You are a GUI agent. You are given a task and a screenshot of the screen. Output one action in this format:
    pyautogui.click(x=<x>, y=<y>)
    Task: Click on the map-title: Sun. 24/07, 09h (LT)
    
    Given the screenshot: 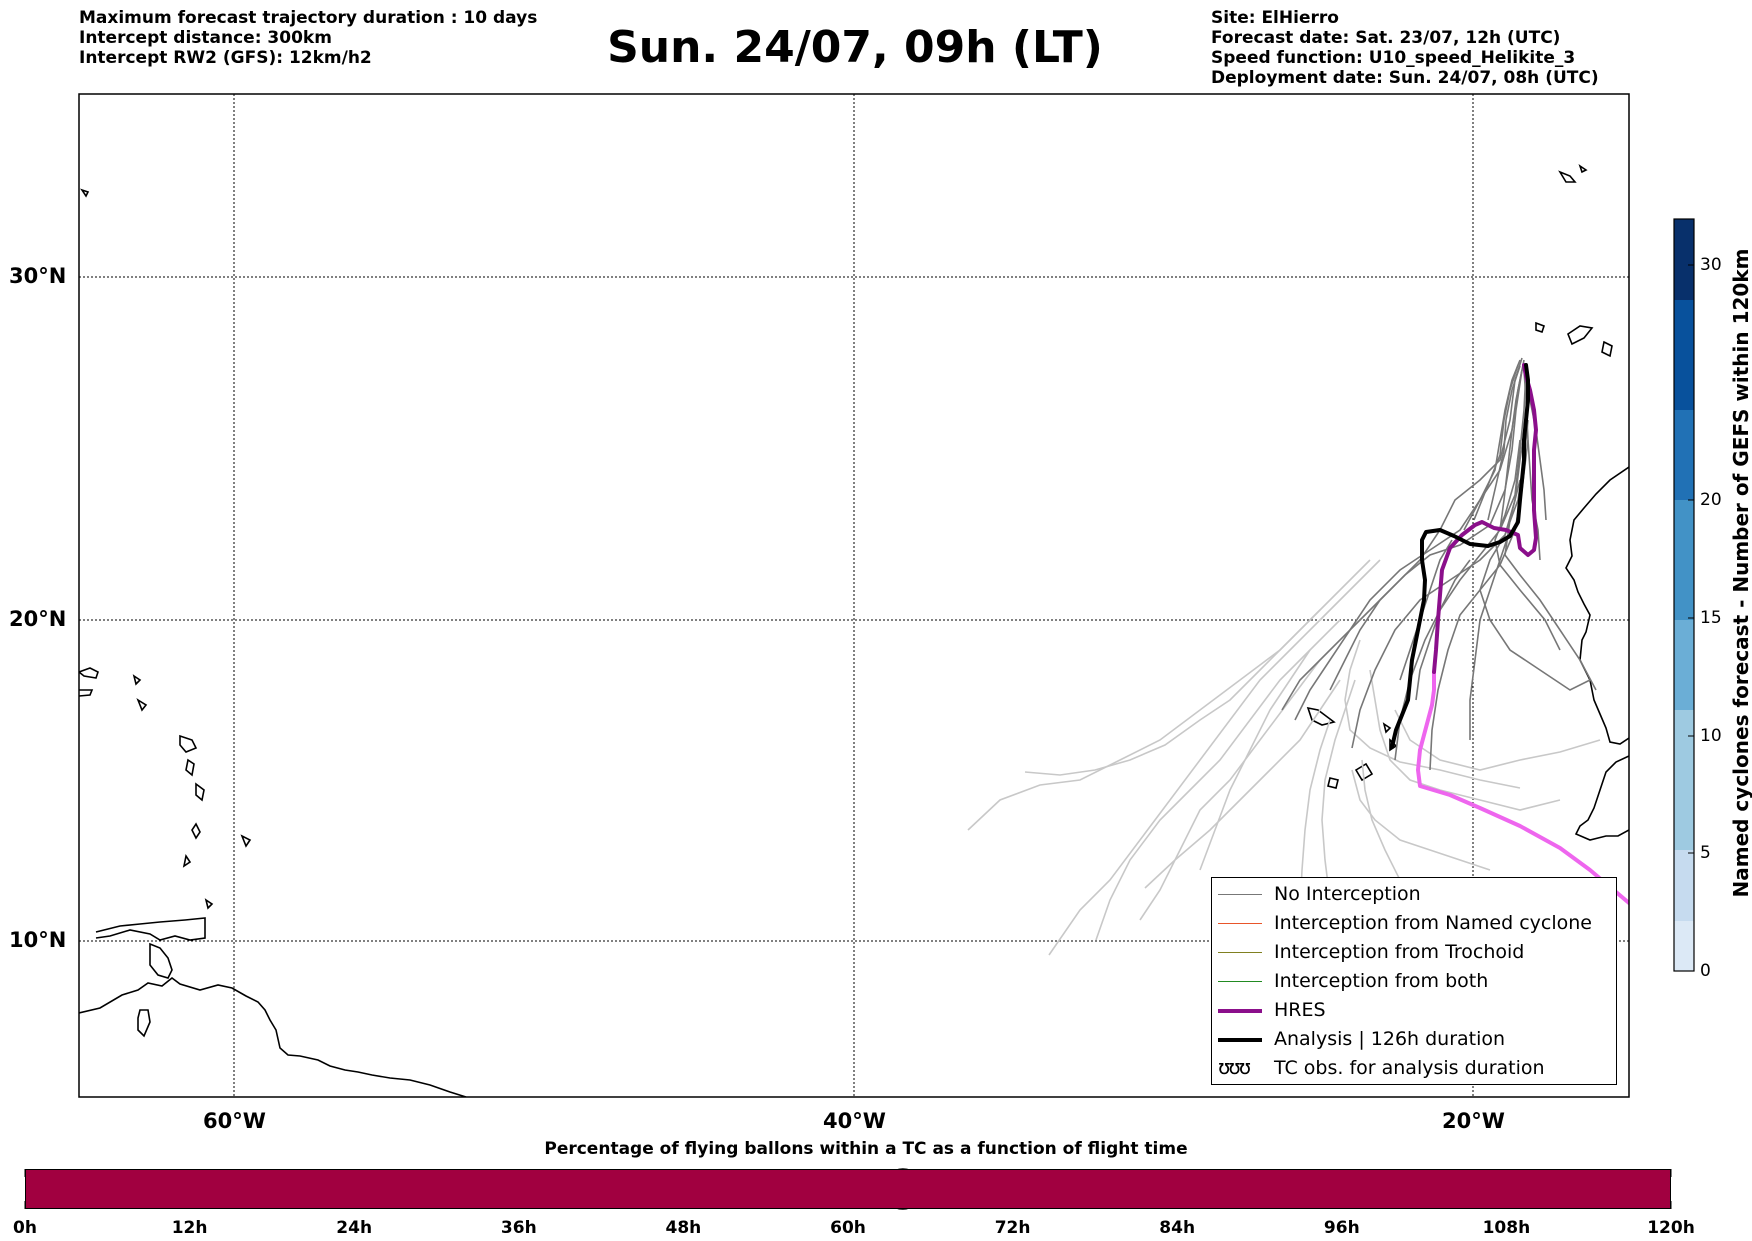 What is the action you would take?
    pyautogui.click(x=855, y=47)
    